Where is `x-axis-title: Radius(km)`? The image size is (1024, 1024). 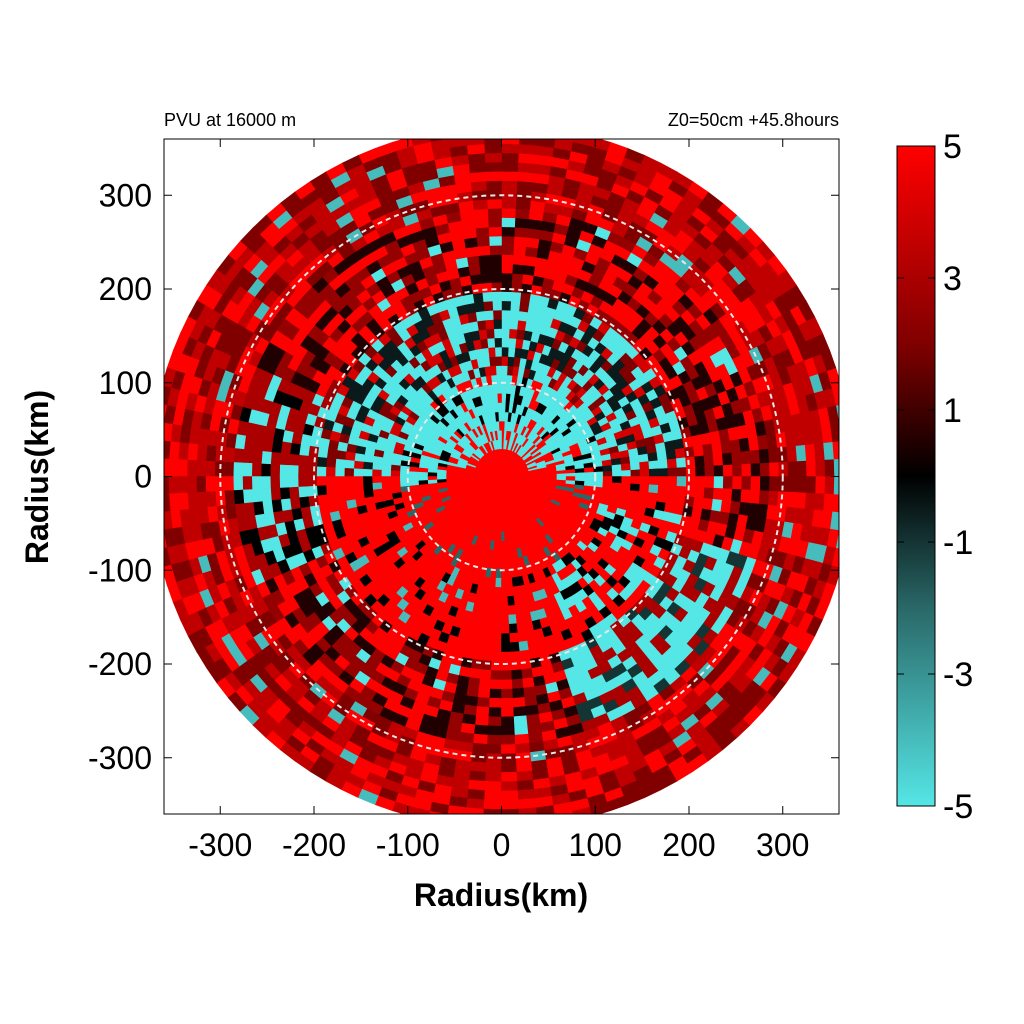
x-axis-title: Radius(km) is located at coordinates (501, 895).